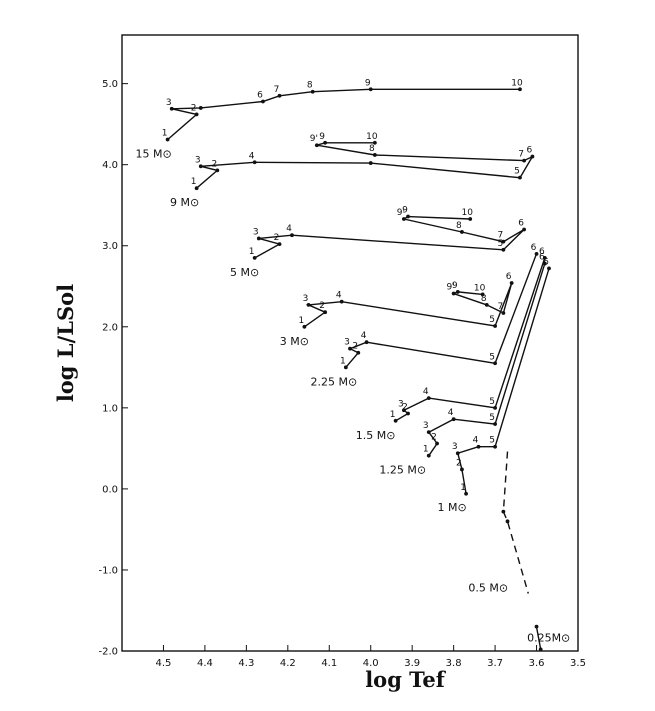 This screenshot has height=711, width=655. I want to click on mass-label: 0.5 M⊙, so click(488, 587).